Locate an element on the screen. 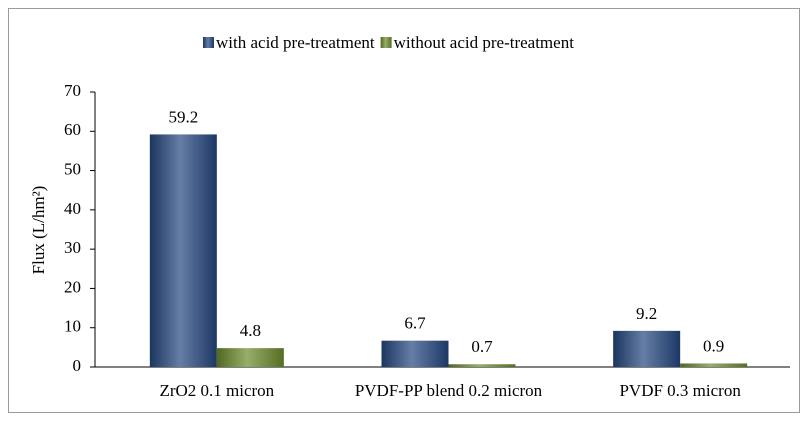 The width and height of the screenshot is (809, 421). data-label: 6.7 is located at coordinates (415, 323).